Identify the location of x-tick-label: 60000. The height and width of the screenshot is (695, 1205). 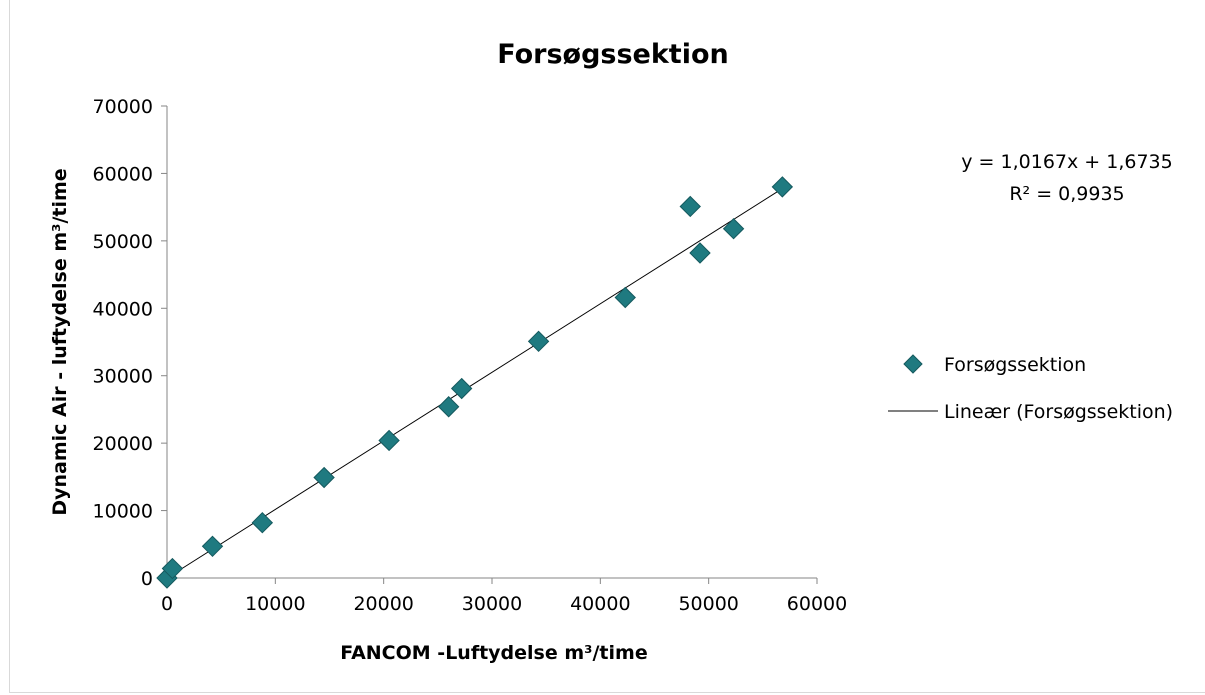
(817, 604).